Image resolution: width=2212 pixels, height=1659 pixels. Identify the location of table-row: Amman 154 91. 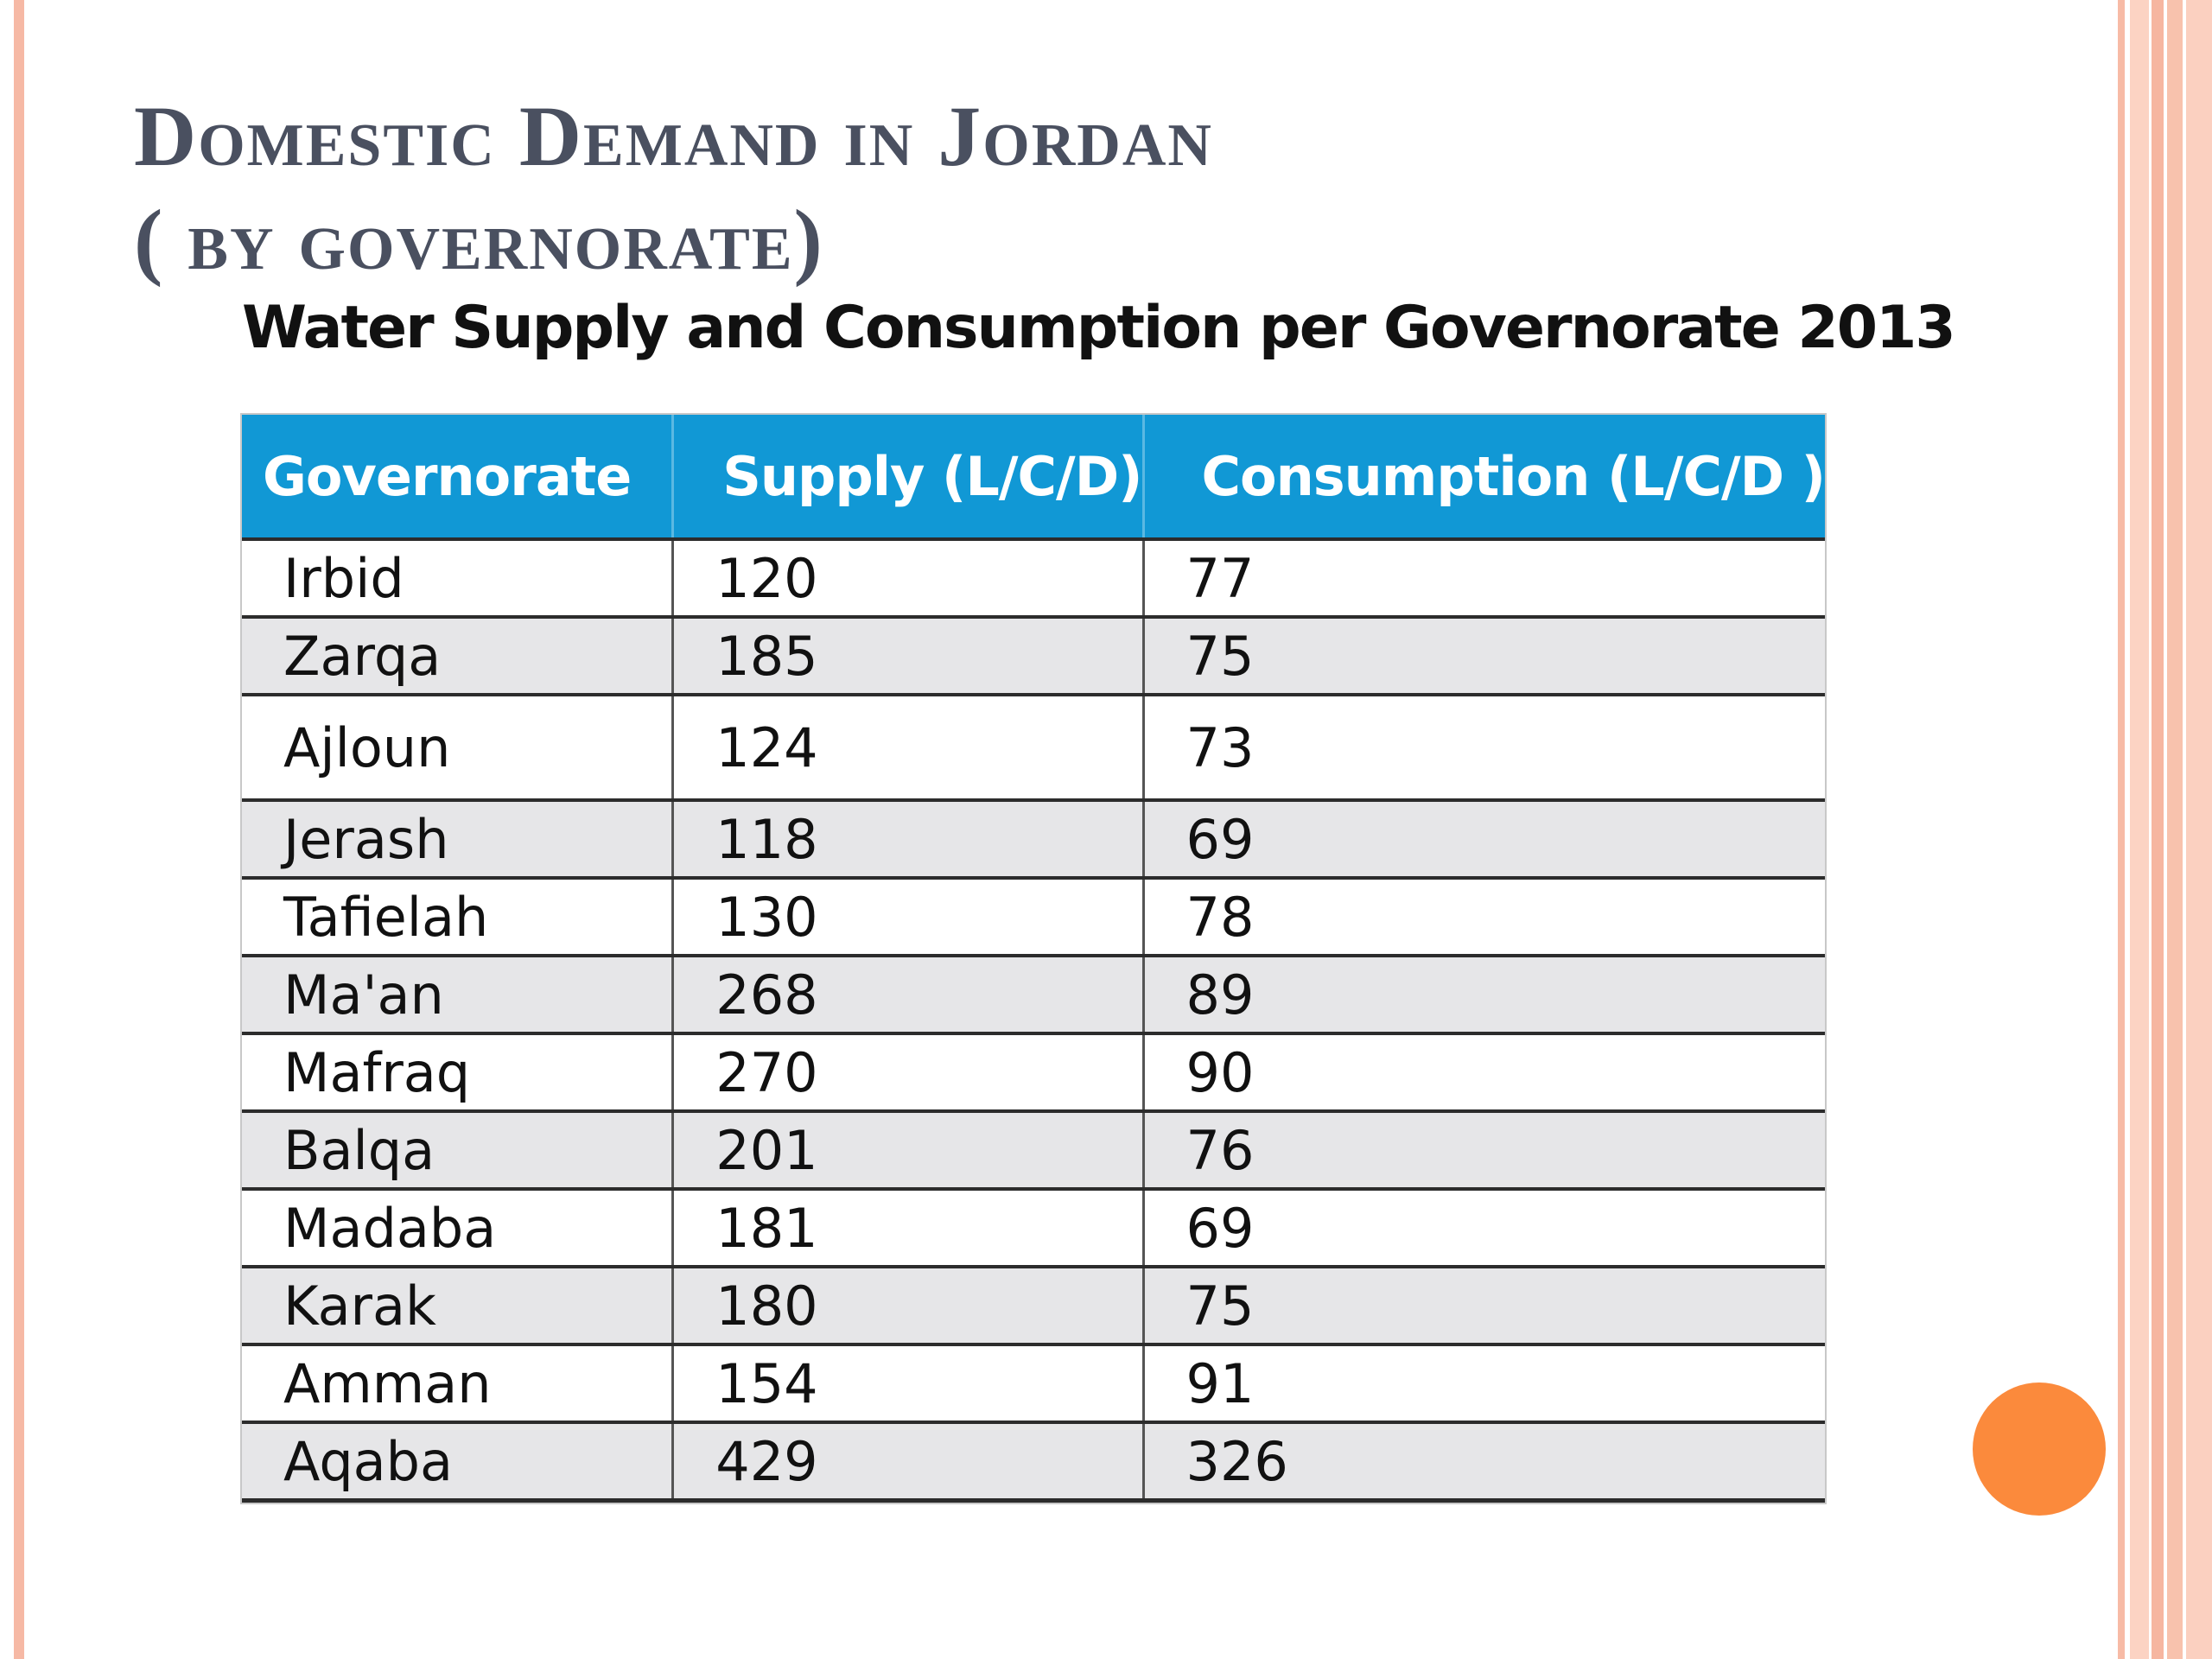
(1033, 1382).